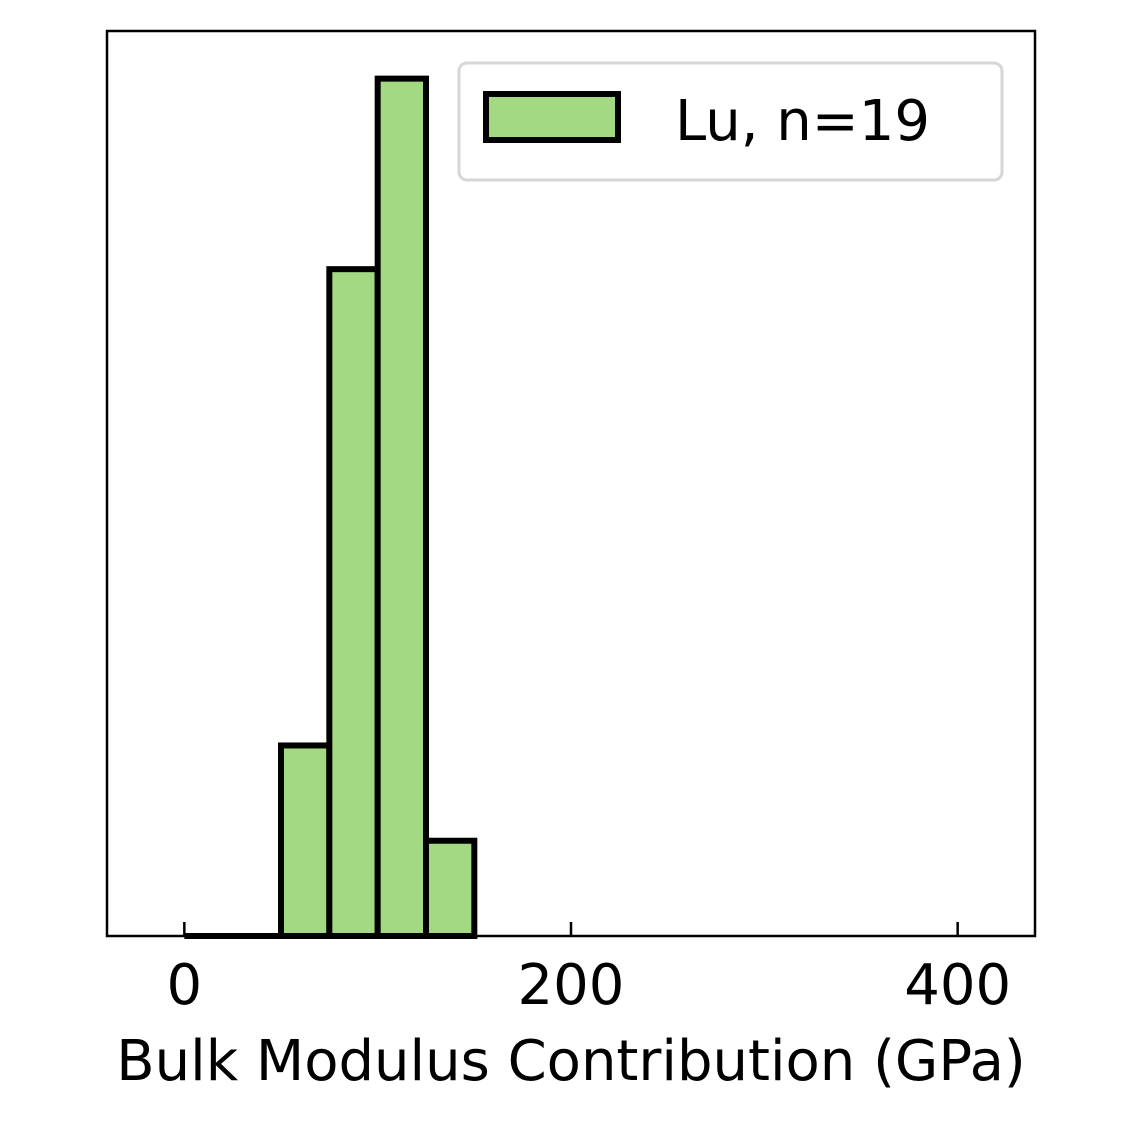 This screenshot has width=1141, height=1125. I want to click on x-tick-label: 400, so click(957, 985).